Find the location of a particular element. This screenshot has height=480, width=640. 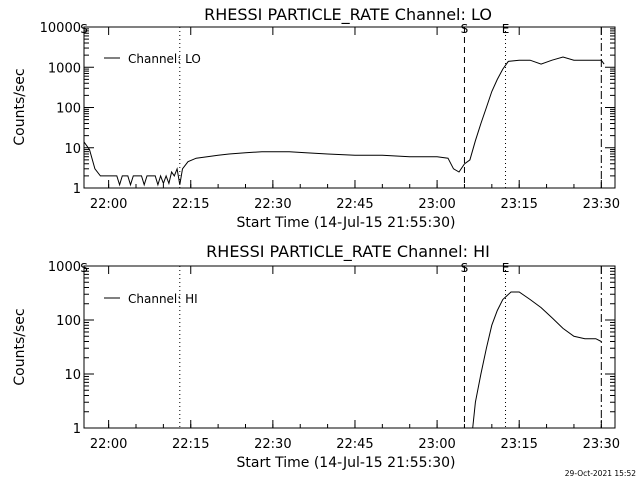

legend-label: Channel: LO is located at coordinates (164, 59).